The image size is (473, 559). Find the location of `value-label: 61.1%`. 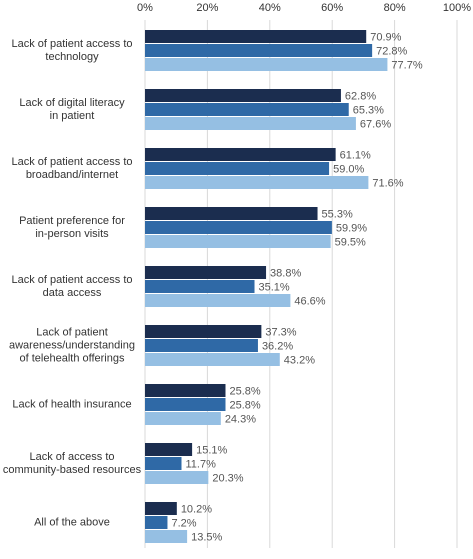

value-label: 61.1% is located at coordinates (355, 155).